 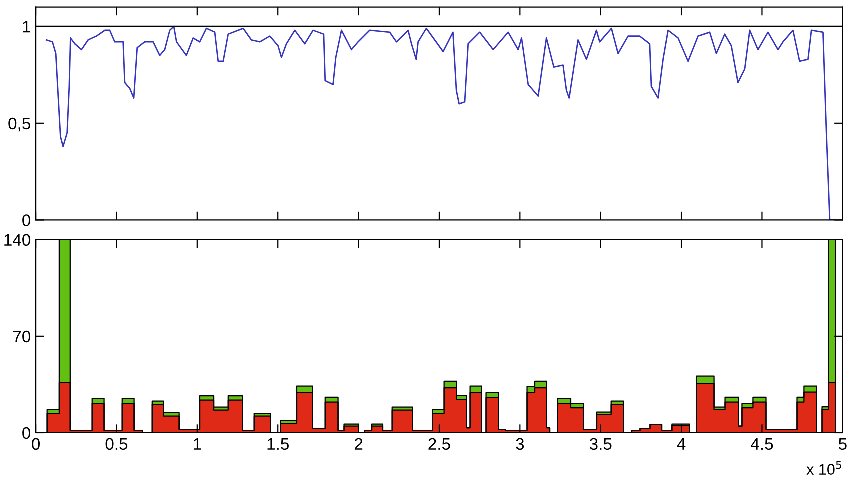 What do you see at coordinates (824, 468) in the screenshot?
I see `text: x 10$^{5}$` at bounding box center [824, 468].